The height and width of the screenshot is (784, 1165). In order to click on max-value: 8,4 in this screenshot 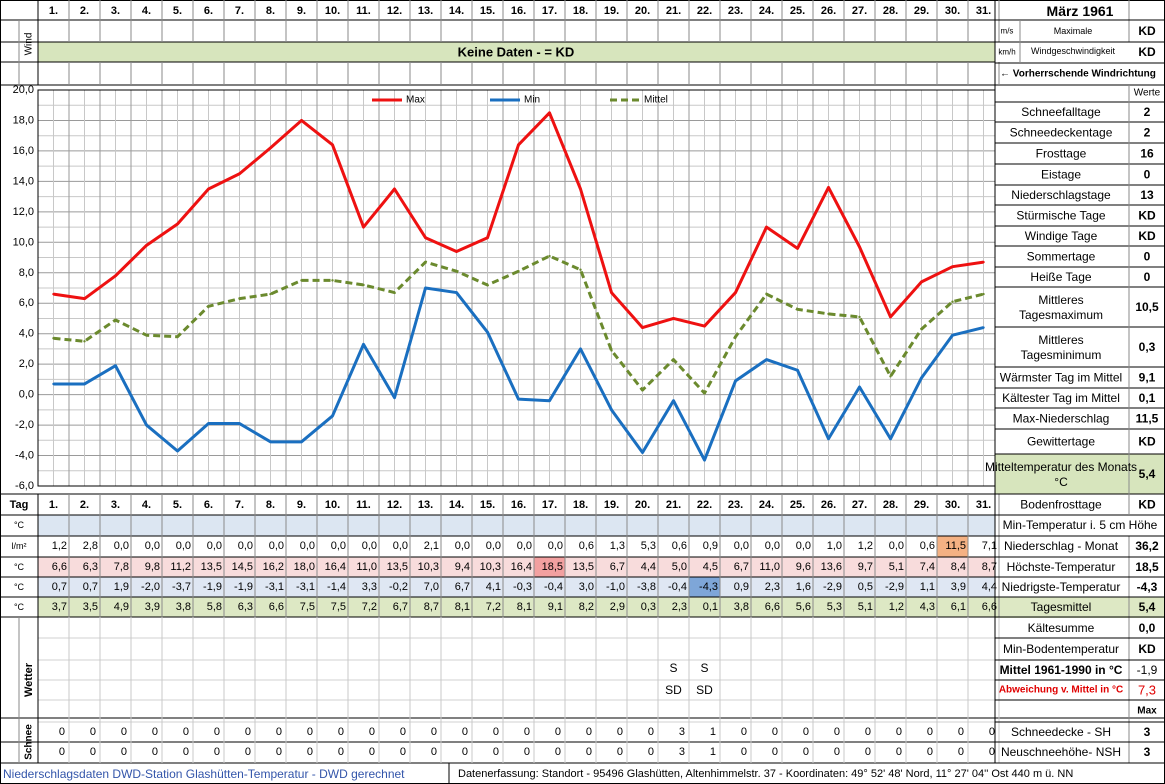, I will do `click(958, 567)`.